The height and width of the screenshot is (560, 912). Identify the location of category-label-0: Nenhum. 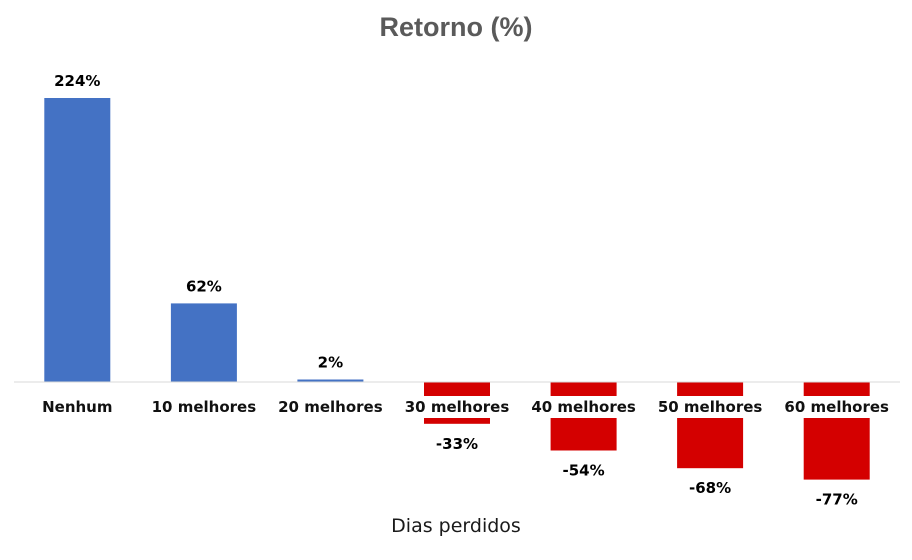
(77, 407).